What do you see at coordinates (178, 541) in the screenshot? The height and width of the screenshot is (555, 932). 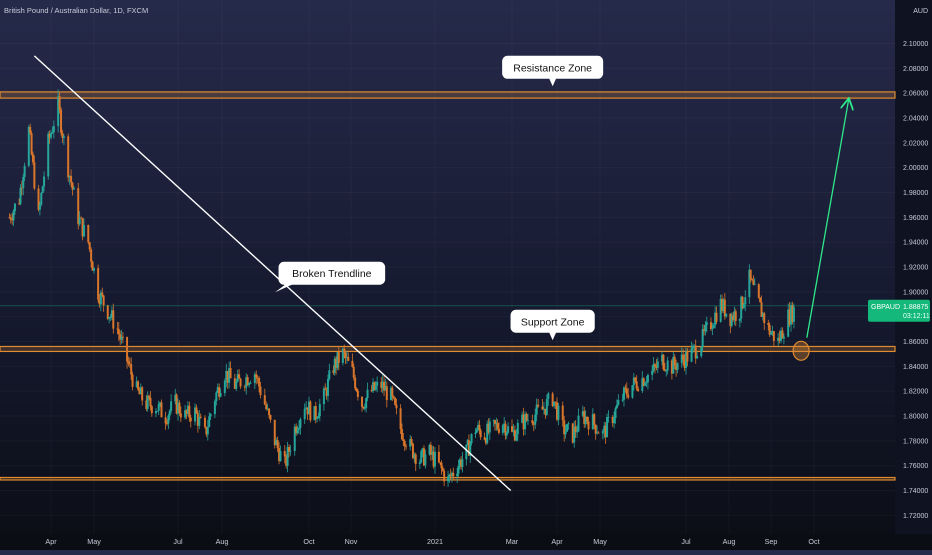 I see `x-tick-label: Jul` at bounding box center [178, 541].